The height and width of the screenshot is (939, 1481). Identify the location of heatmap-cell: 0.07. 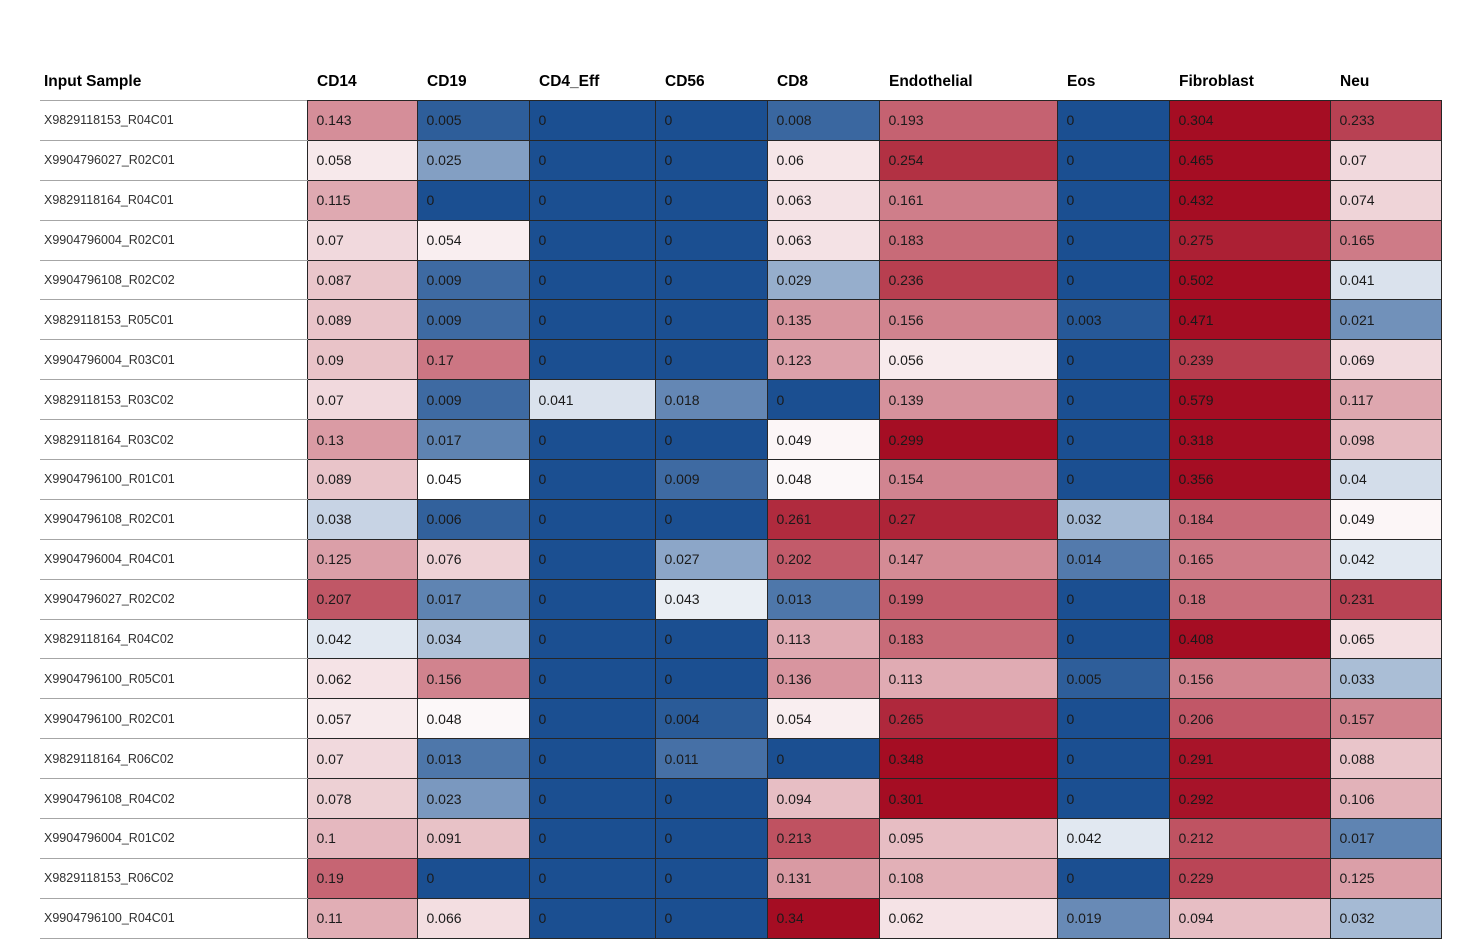
(362, 400).